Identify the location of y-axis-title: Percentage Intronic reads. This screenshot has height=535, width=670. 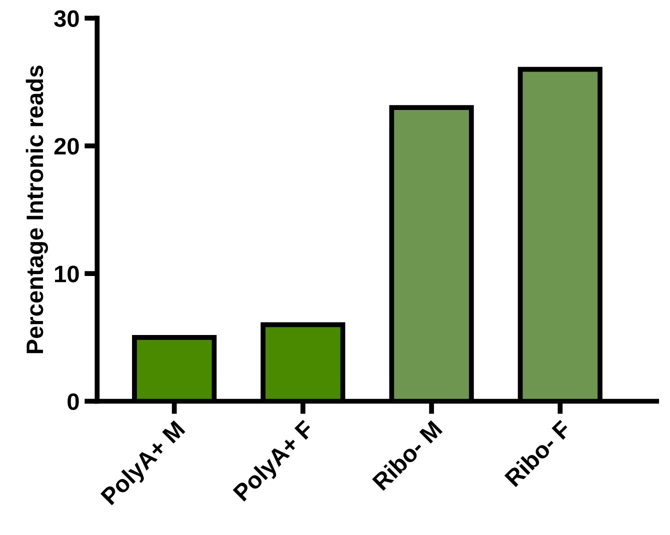
(37, 210).